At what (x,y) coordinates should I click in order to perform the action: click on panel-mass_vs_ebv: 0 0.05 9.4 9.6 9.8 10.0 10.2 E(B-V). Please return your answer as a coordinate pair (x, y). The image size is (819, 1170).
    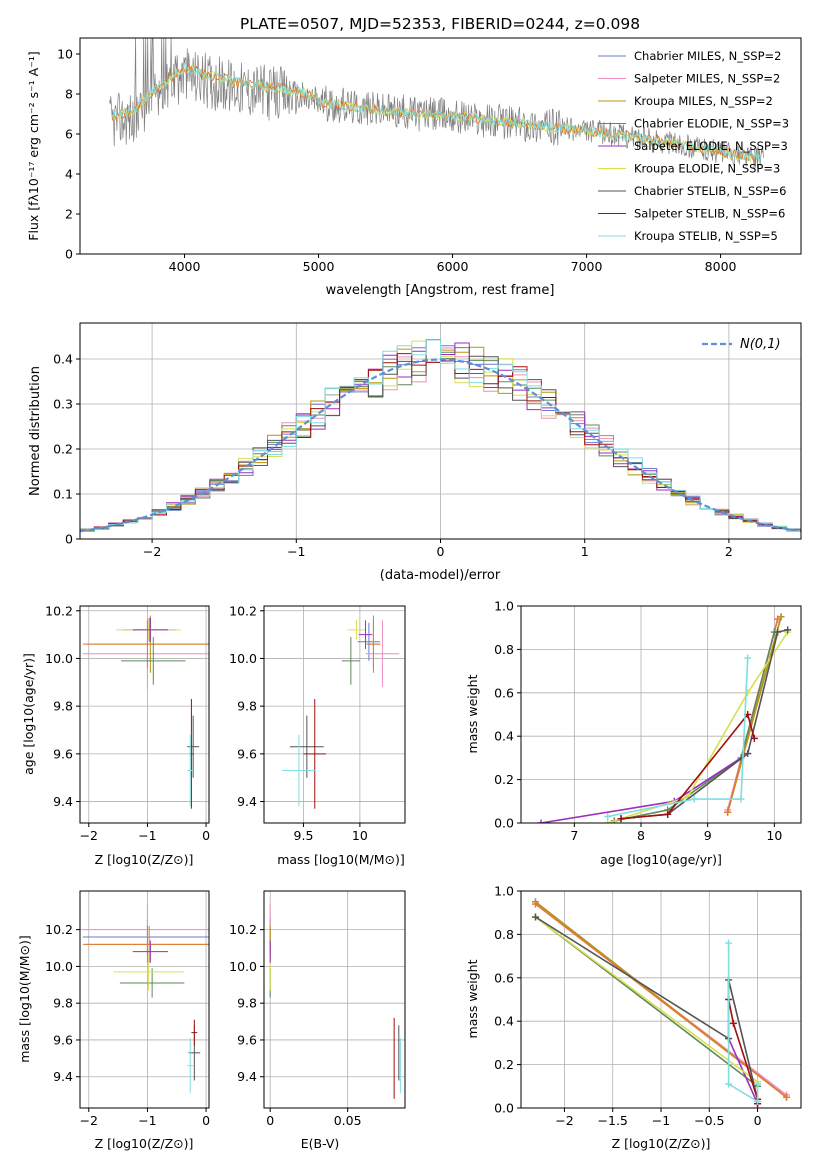
    Looking at the image, I should click on (317, 1020).